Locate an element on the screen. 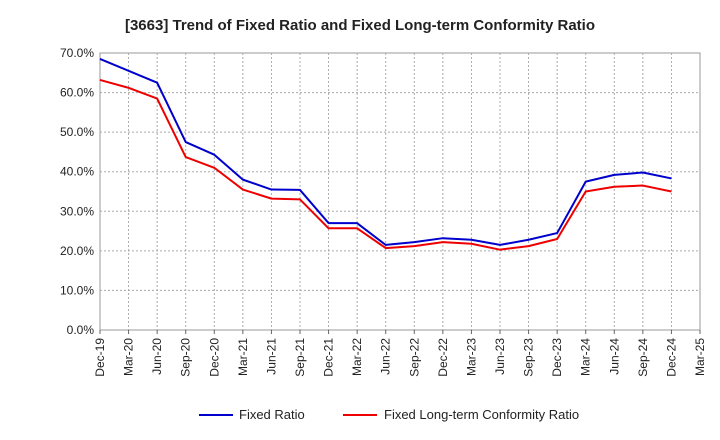  x-tick-label: Jun-24 is located at coordinates (614, 356).